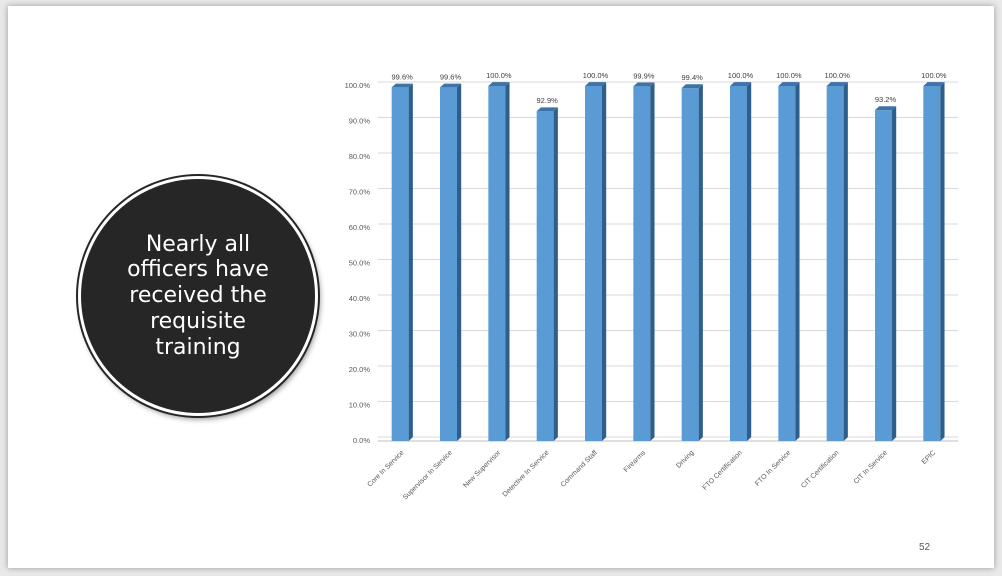 Image resolution: width=1002 pixels, height=576 pixels. Describe the element at coordinates (693, 77) in the screenshot. I see `data-label: 99.4%` at that location.